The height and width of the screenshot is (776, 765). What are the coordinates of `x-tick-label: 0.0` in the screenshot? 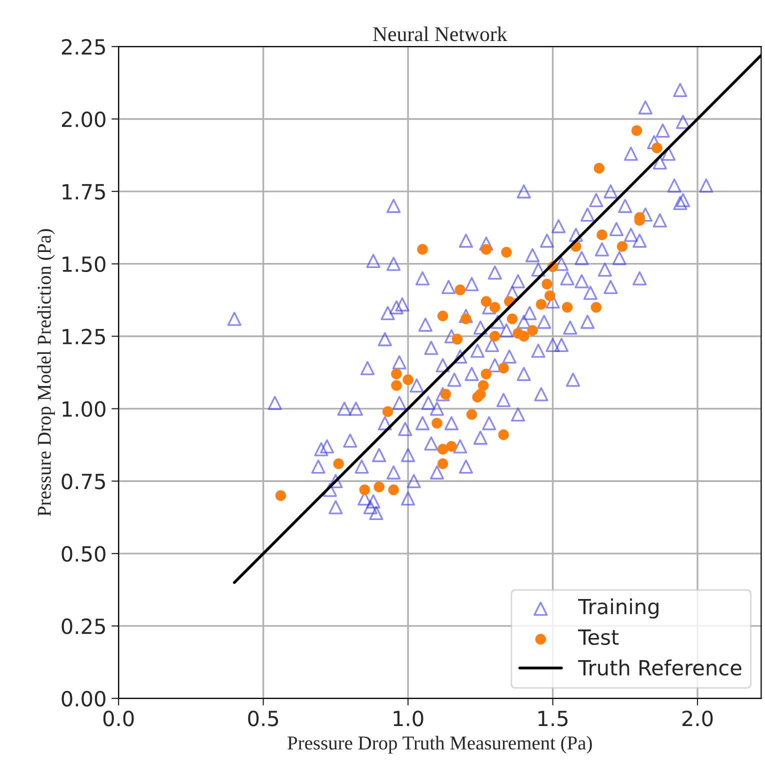 It's located at (118, 718).